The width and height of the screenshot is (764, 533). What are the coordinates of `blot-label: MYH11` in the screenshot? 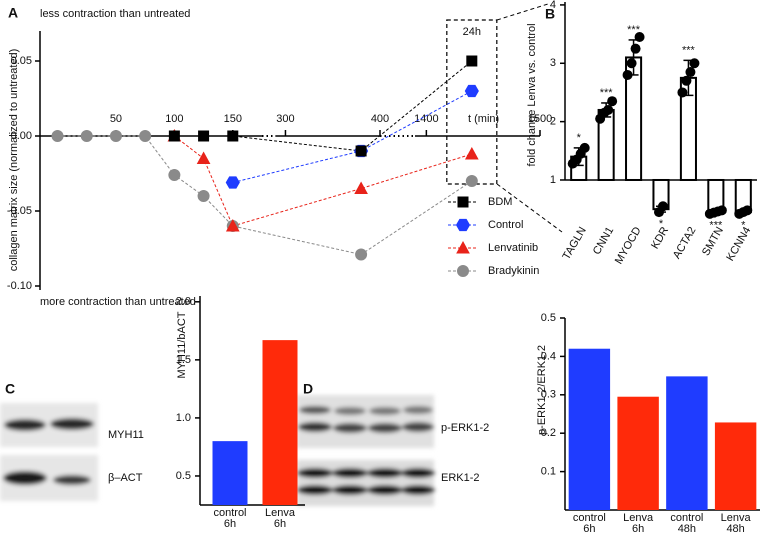 It's located at (126, 435).